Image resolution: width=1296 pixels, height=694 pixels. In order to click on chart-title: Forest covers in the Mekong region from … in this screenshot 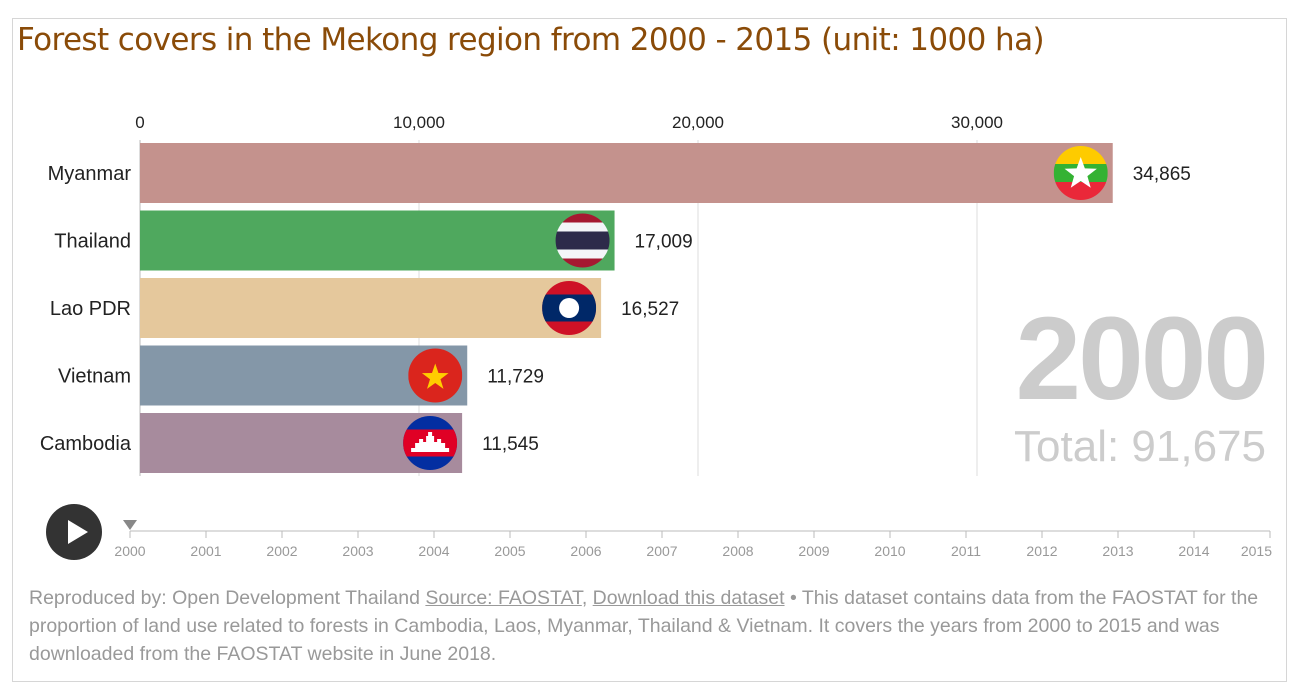, I will do `click(531, 40)`.